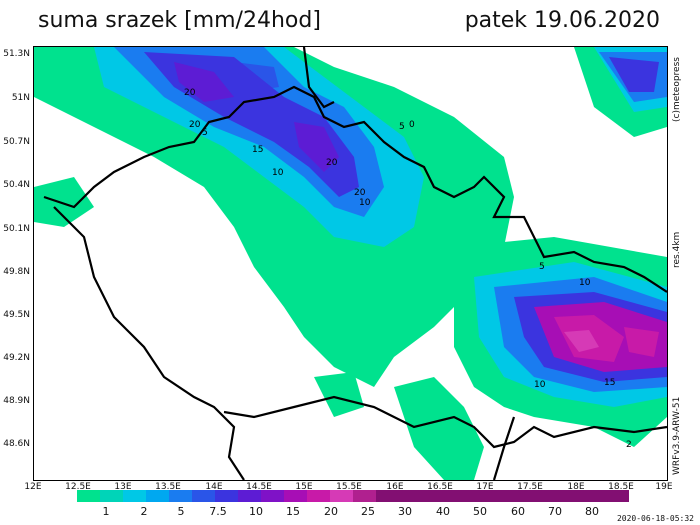 This screenshot has height=525, width=700. What do you see at coordinates (16, 315) in the screenshot?
I see `y-tick-label: 49.5N` at bounding box center [16, 315].